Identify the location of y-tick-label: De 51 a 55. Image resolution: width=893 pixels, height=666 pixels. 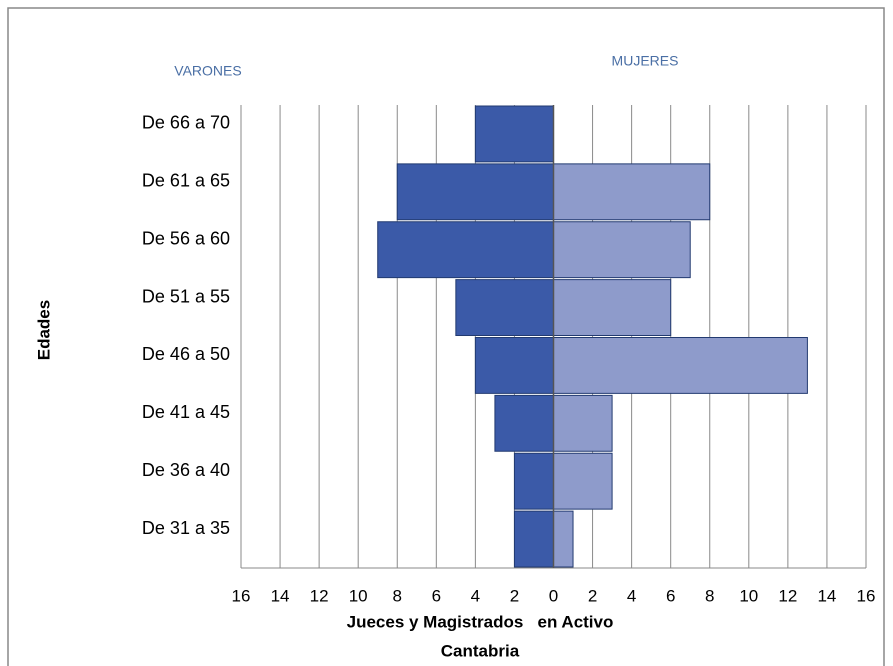
(186, 296).